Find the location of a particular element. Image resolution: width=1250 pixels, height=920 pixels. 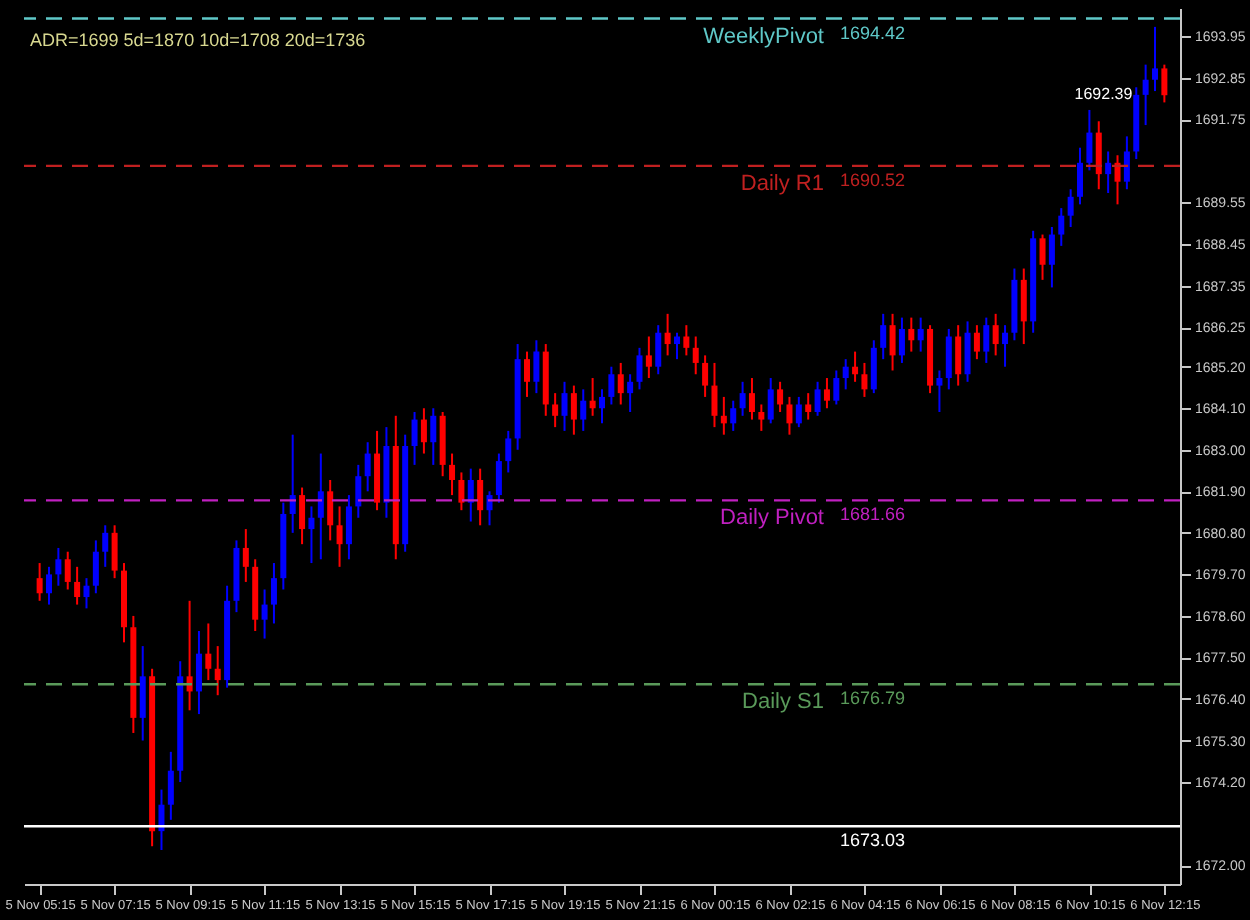

annotation: 1676.79 is located at coordinates (873, 698).